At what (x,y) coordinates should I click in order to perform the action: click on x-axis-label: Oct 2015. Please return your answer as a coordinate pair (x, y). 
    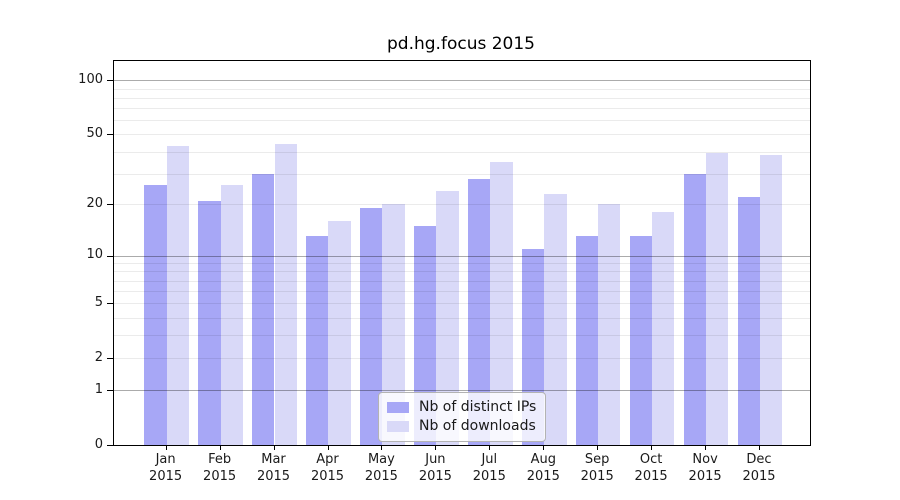
    Looking at the image, I should click on (651, 468).